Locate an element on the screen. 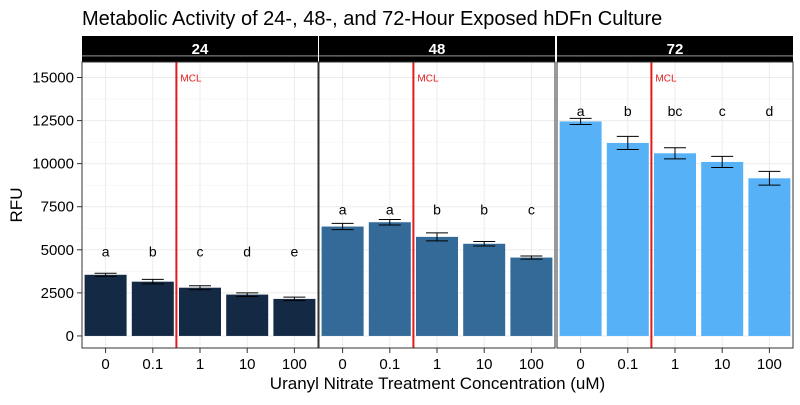 The image size is (800, 405). y-axis: 0 2500 5000 7500 10000 12500 15000 is located at coordinates (57, 207).